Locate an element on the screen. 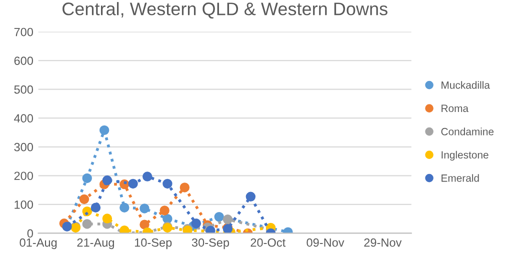  y-tick-label: 700 is located at coordinates (24, 32).